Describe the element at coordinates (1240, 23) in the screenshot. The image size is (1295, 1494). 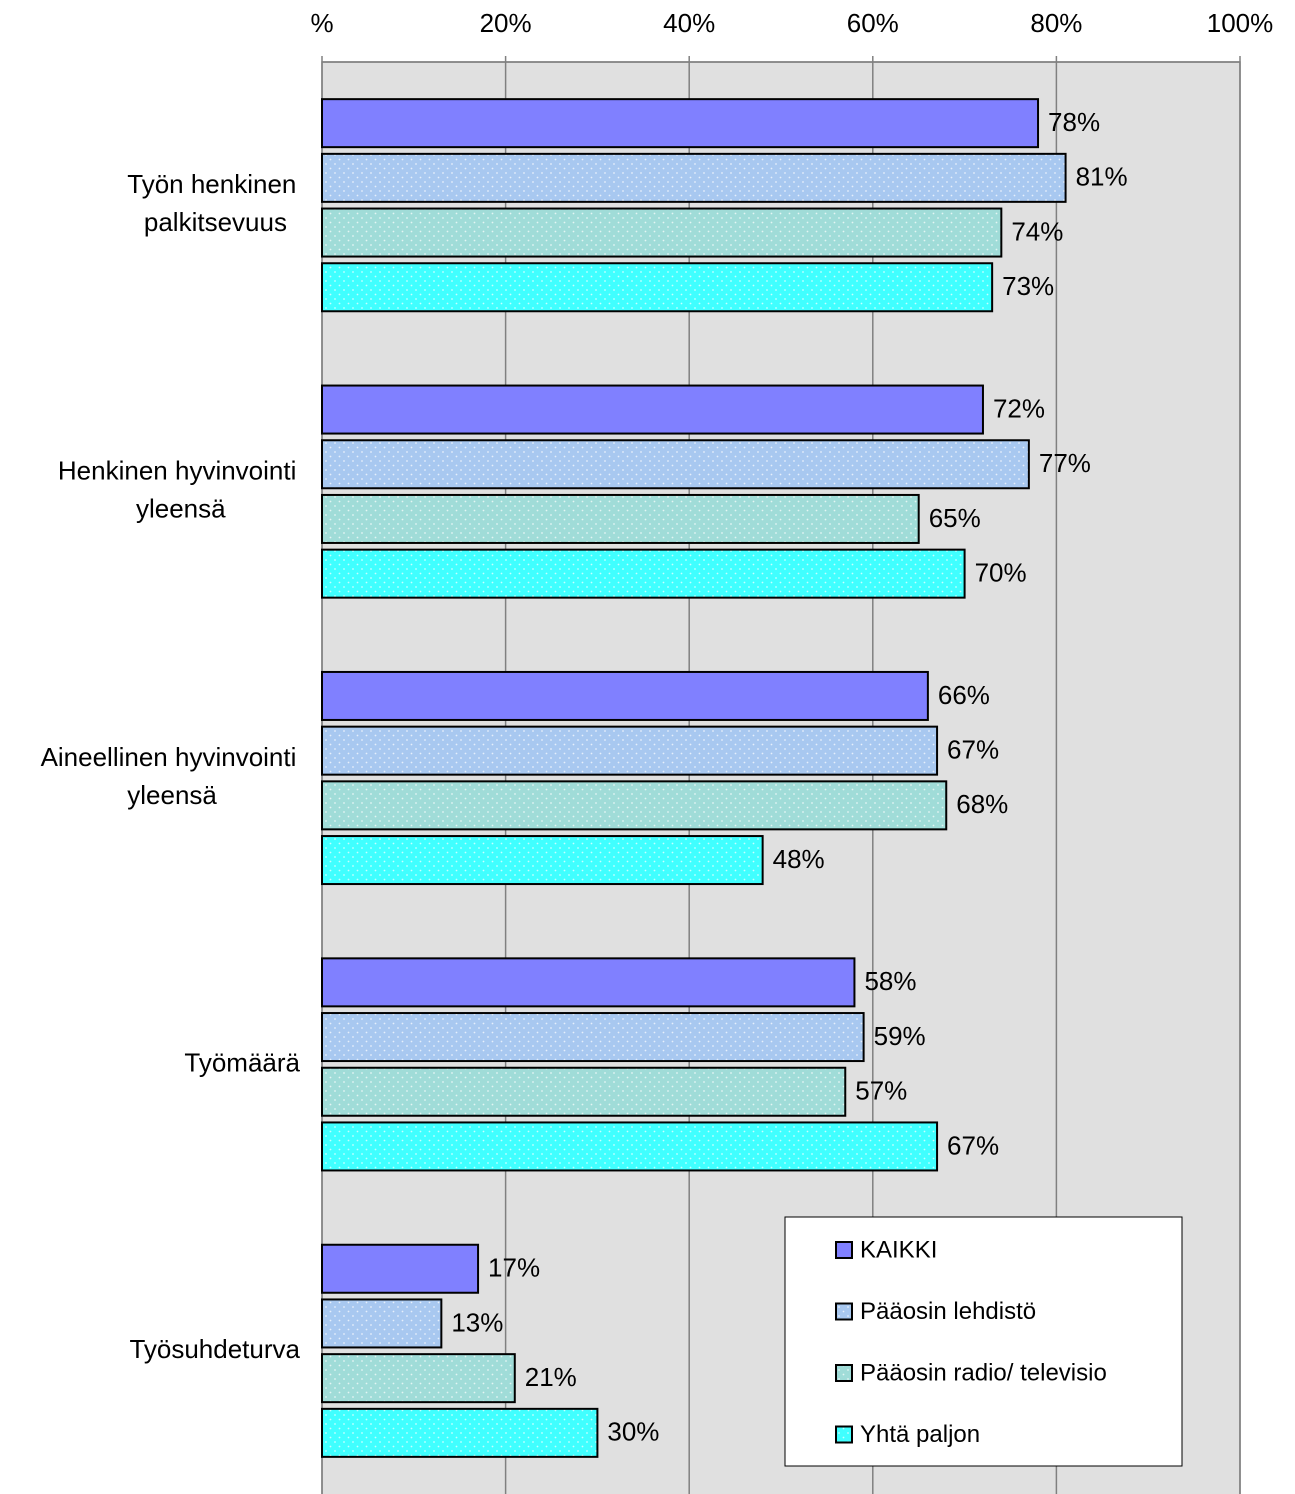
I see `x-tick-label: 100%` at that location.